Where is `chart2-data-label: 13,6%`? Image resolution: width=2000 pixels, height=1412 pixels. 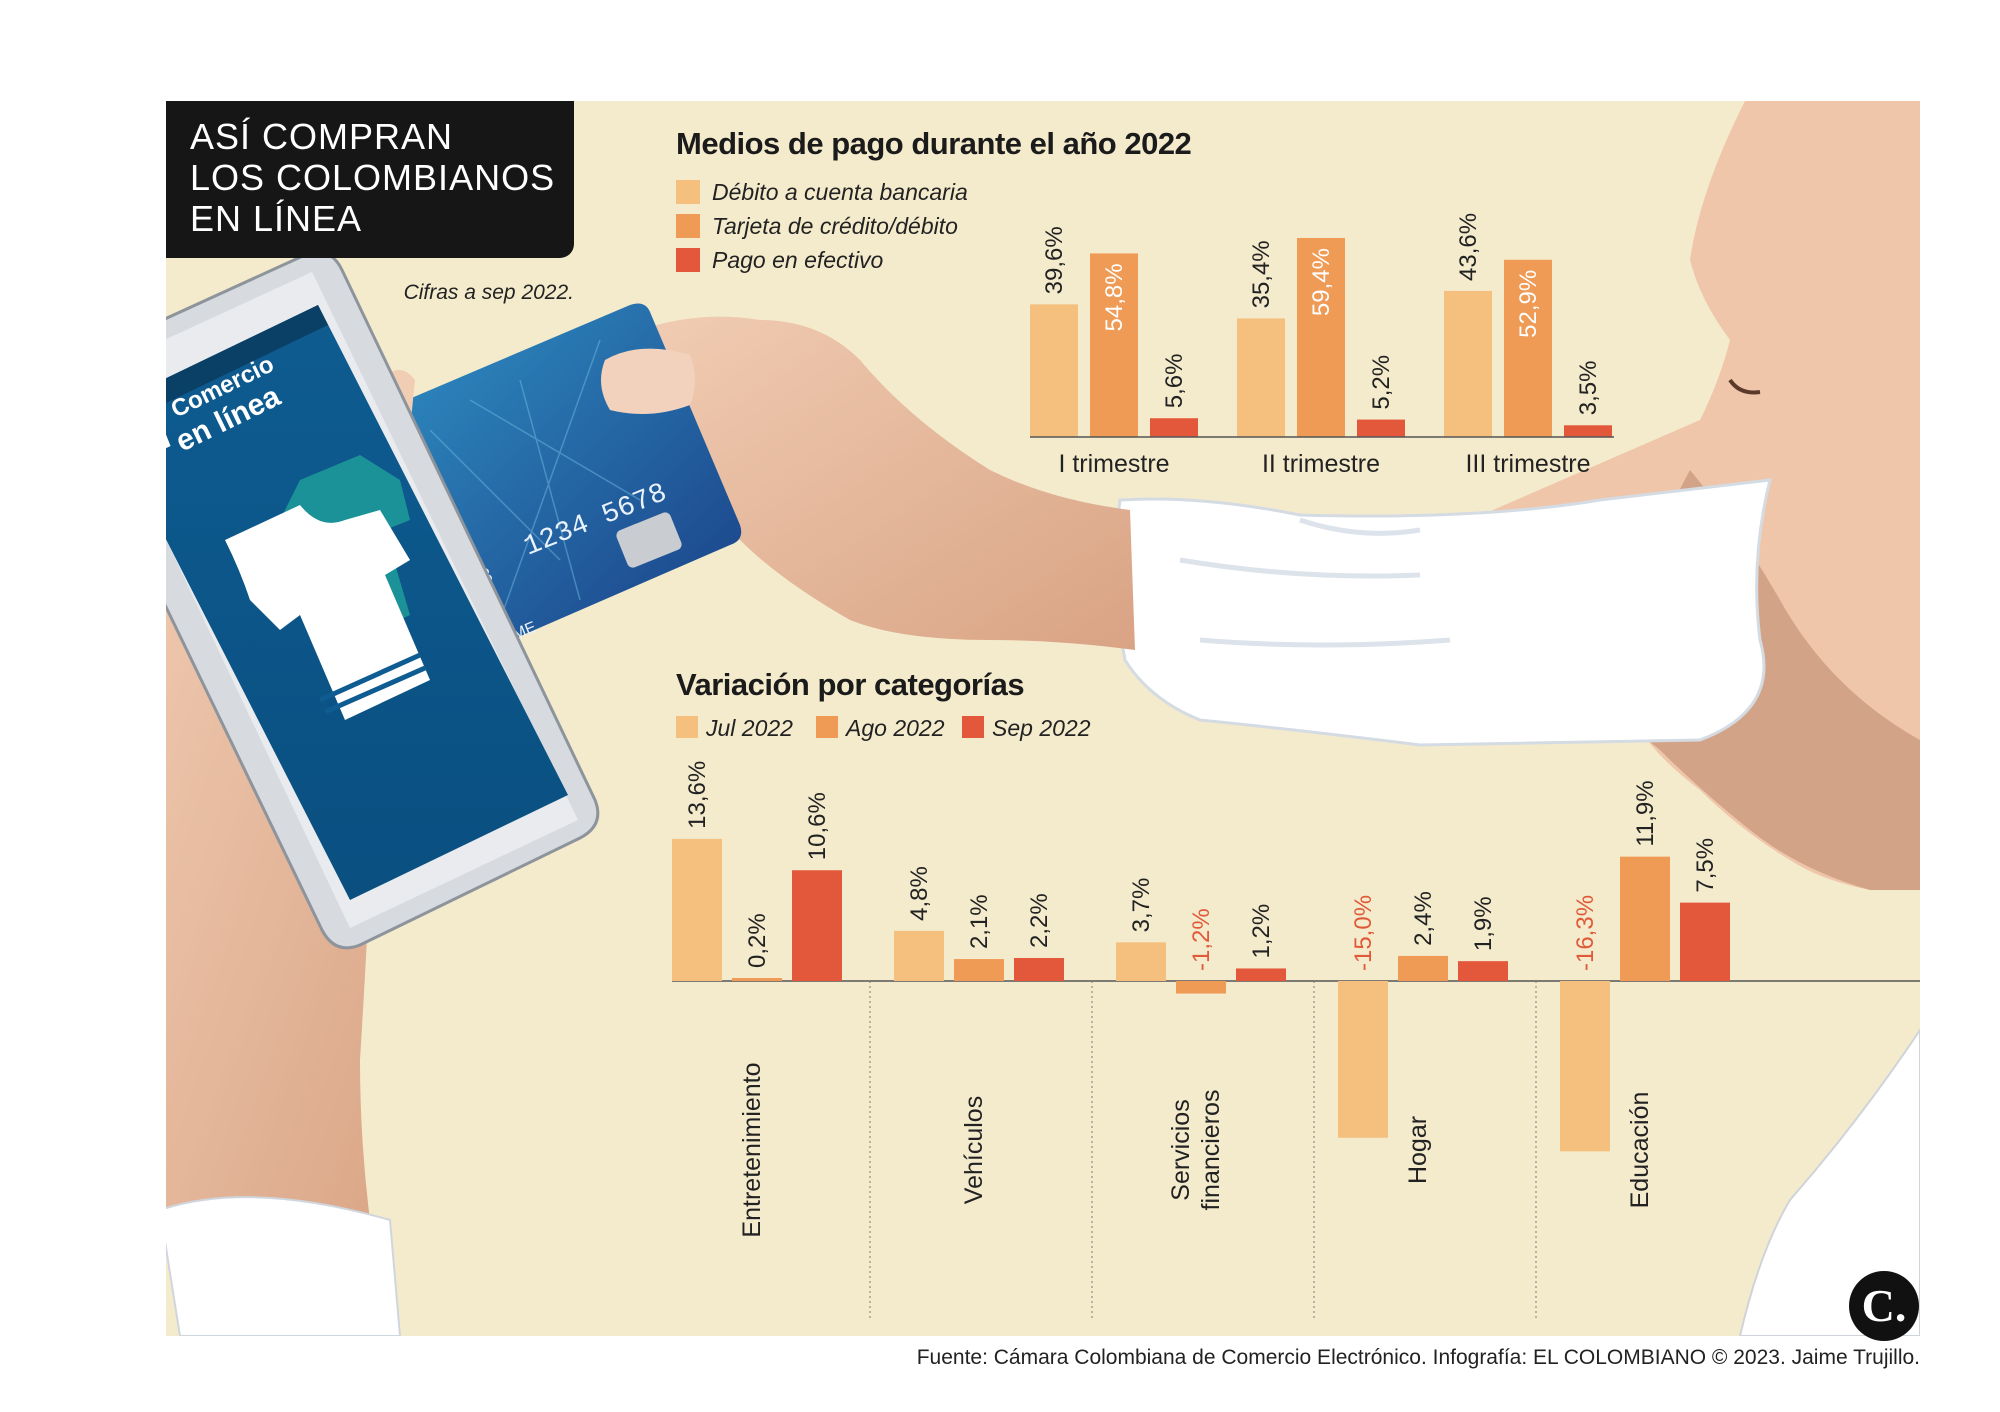 chart2-data-label: 13,6% is located at coordinates (697, 795).